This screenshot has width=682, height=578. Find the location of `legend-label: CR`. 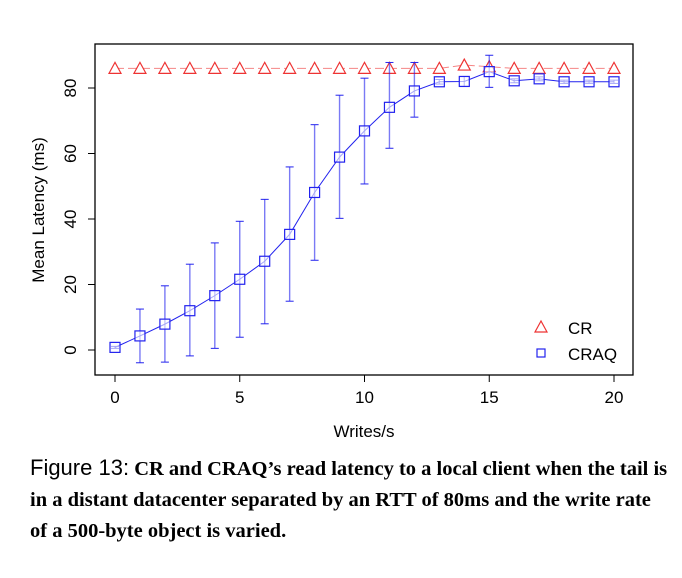

legend-label: CR is located at coordinates (580, 328).